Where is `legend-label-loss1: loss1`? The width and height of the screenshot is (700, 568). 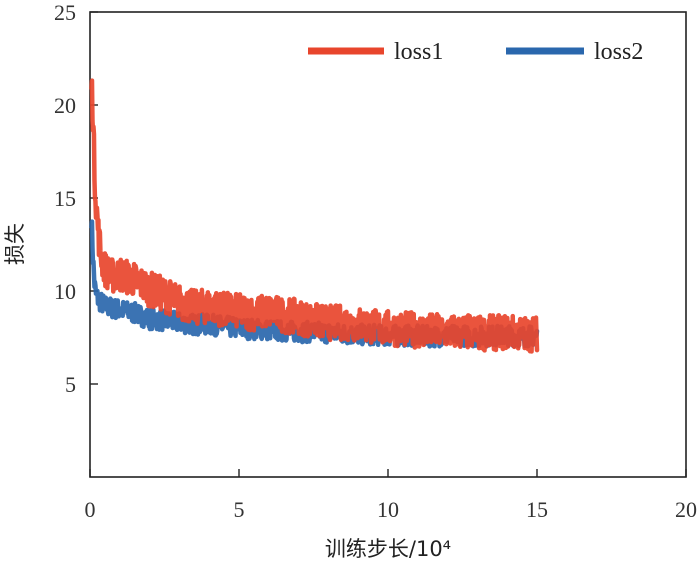
legend-label-loss1: loss1 is located at coordinates (418, 52).